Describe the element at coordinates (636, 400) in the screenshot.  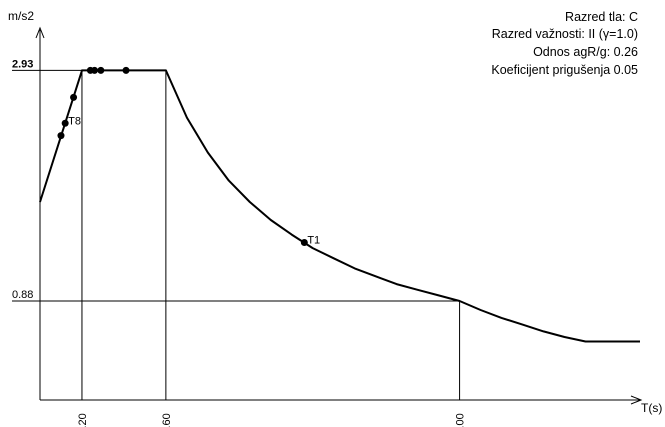
I see `x-axis-arrow` at that location.